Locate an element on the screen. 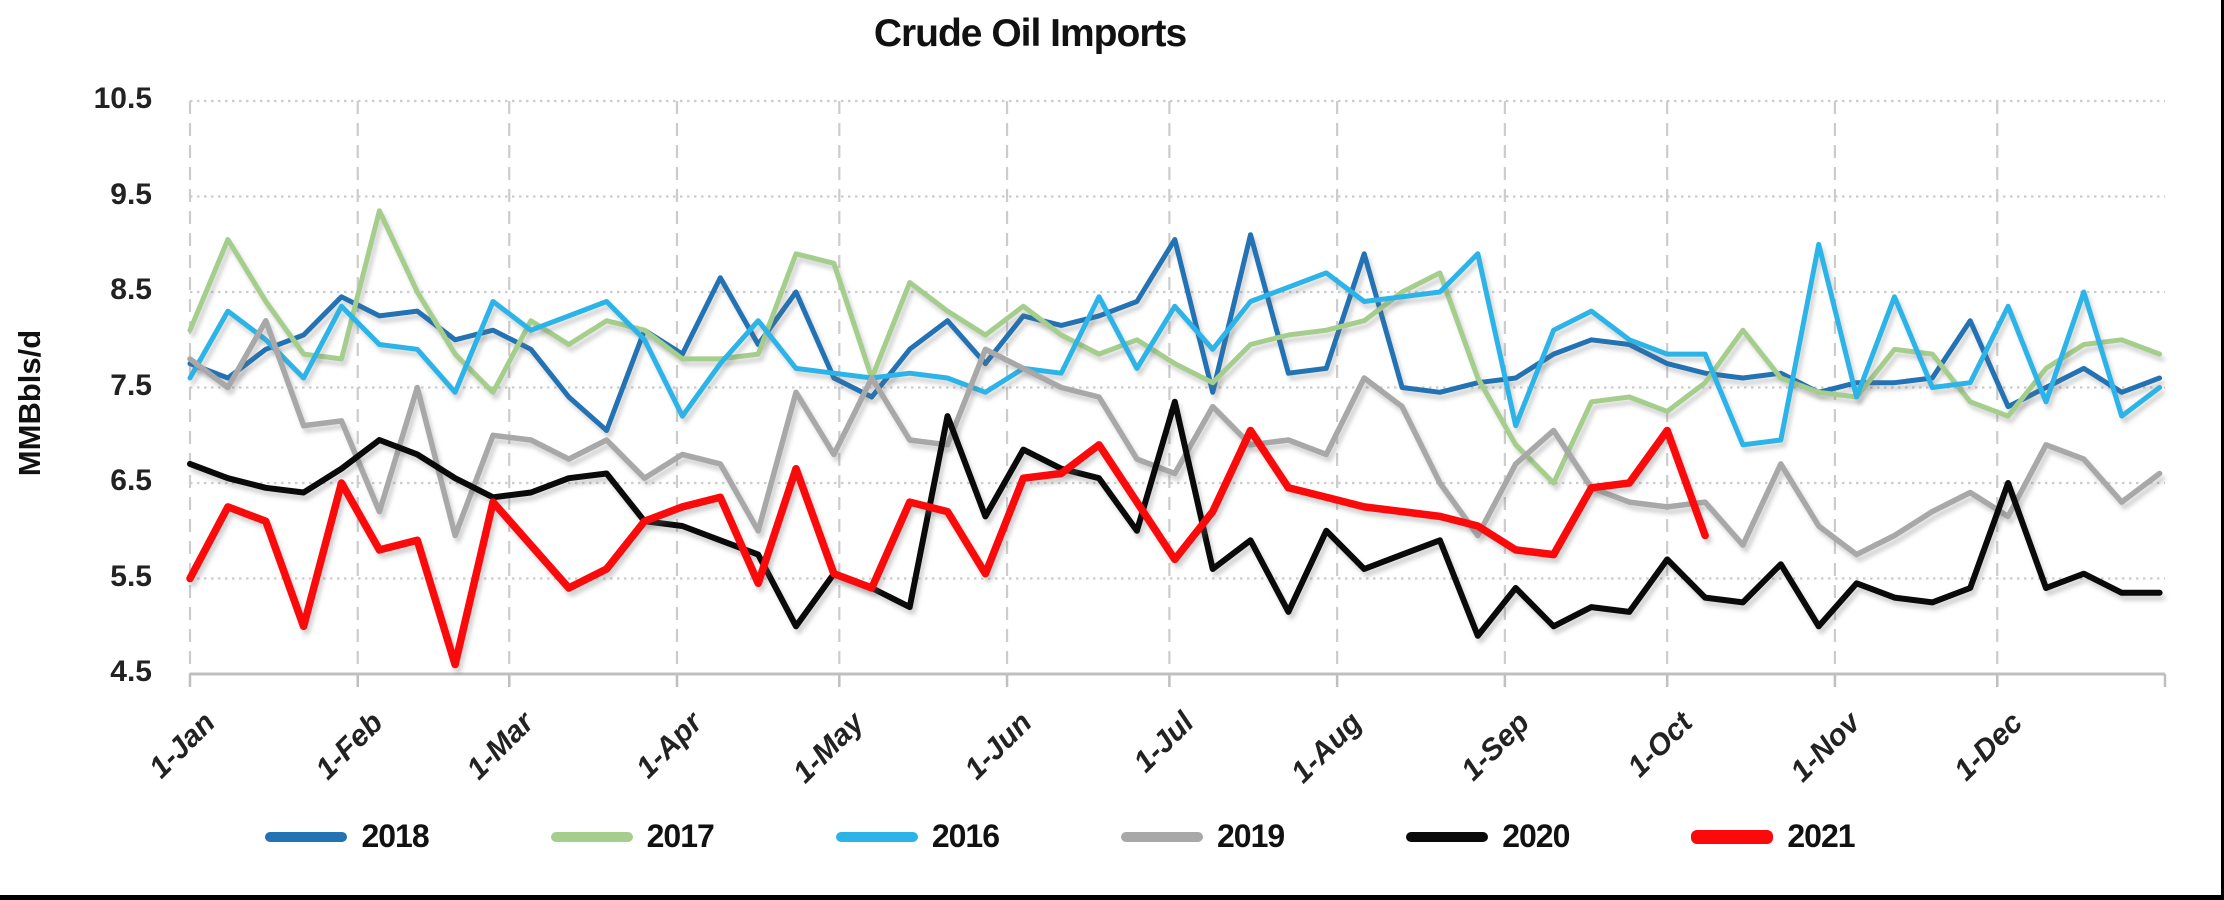 The height and width of the screenshot is (900, 2224). legend-swatch-2019 is located at coordinates (1162, 836).